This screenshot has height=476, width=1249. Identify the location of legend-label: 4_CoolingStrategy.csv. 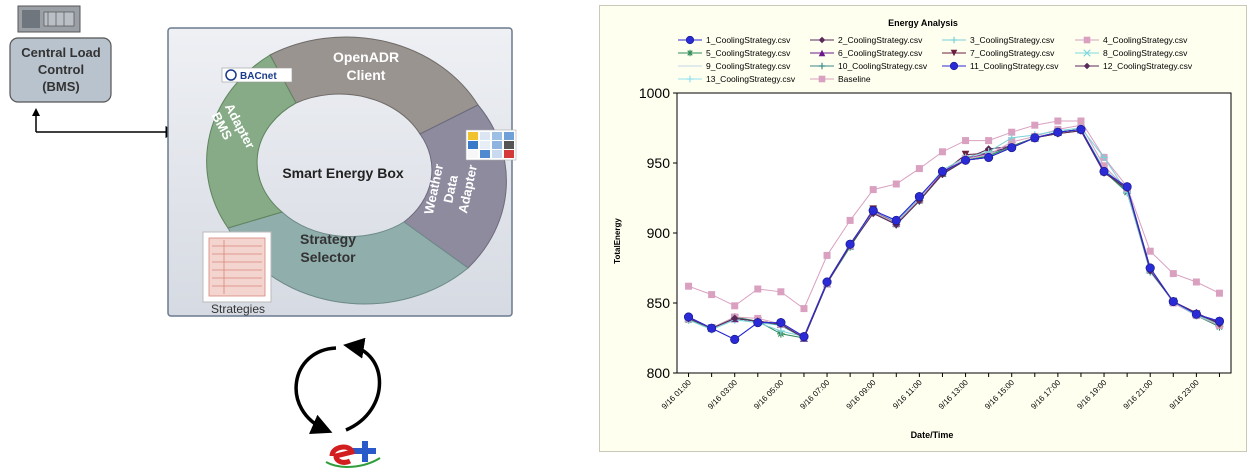
(1145, 40).